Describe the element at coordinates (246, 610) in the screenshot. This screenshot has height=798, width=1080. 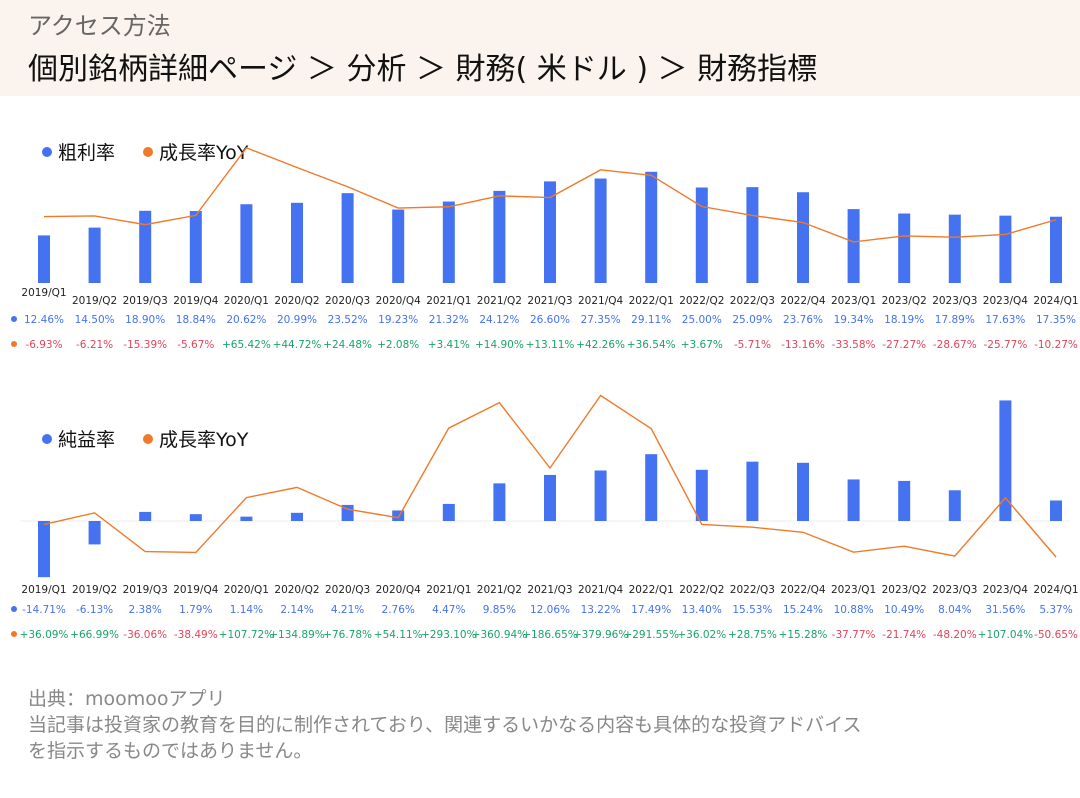
I see `rate-value-label: 1.14%` at that location.